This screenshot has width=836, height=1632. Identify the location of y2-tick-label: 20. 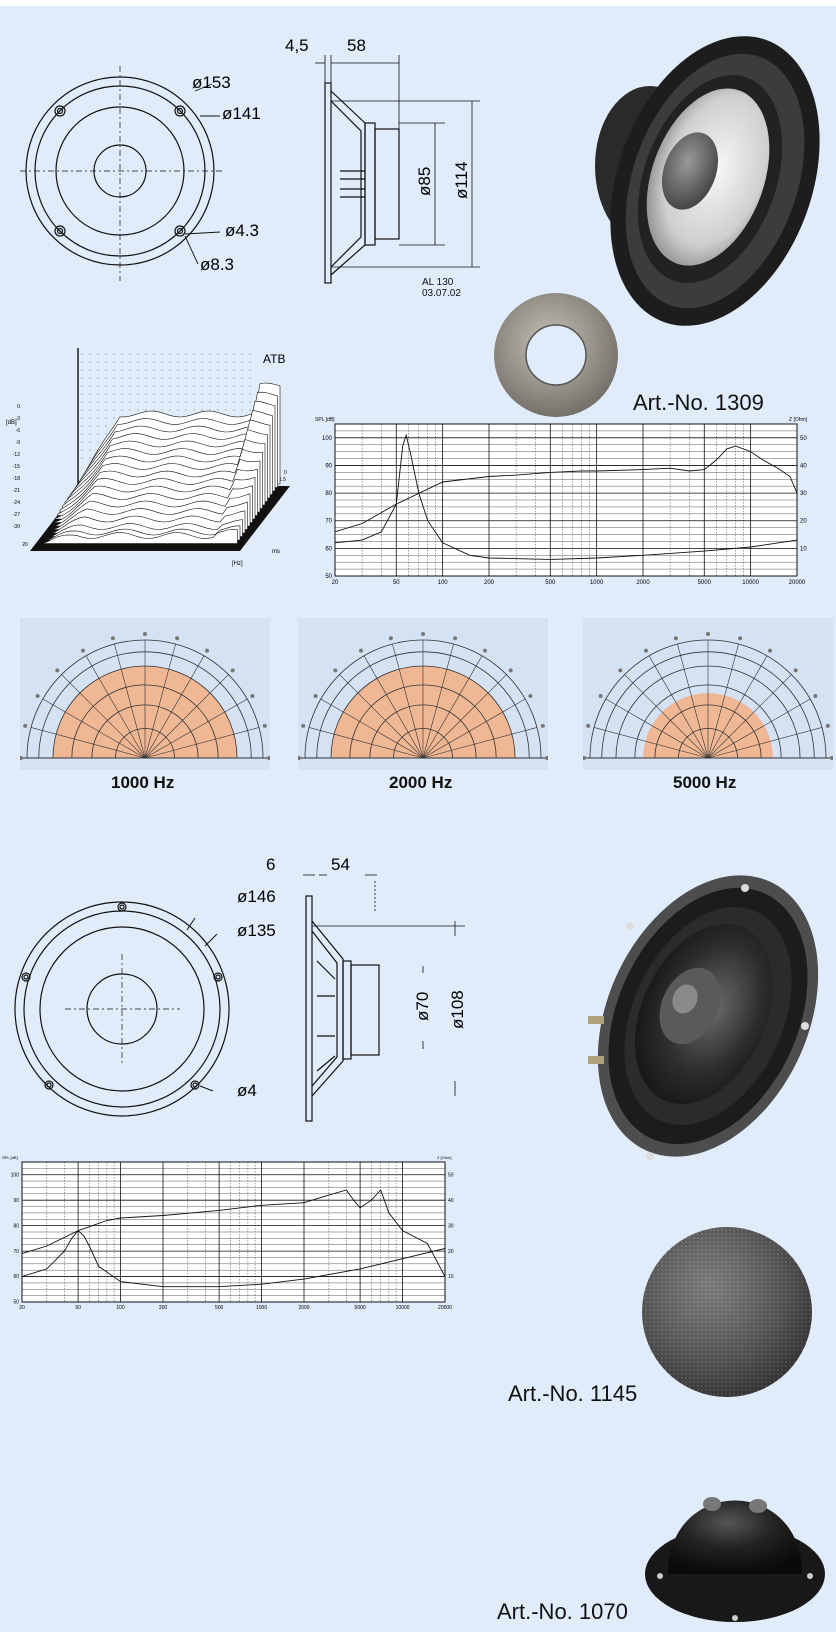
(803, 522).